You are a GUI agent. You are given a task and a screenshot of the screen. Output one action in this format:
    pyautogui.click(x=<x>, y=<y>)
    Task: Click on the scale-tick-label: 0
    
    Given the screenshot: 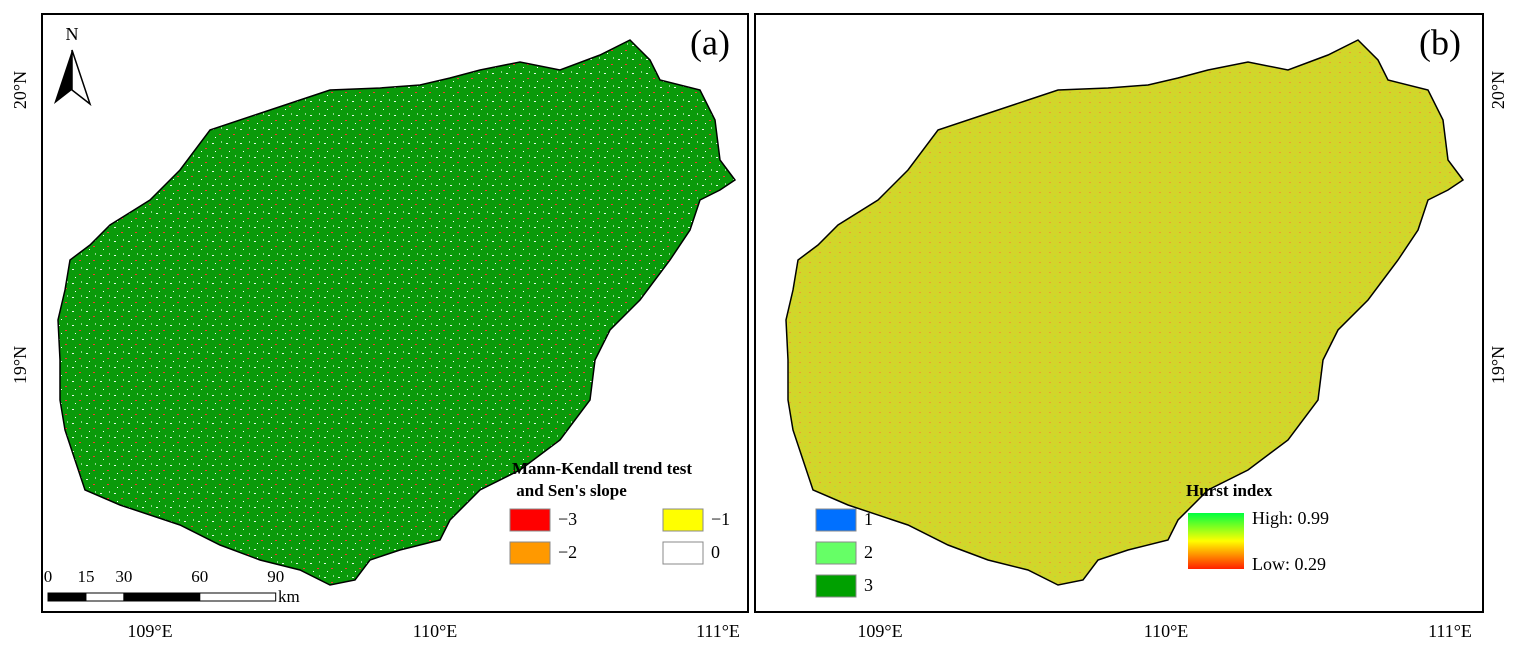 What is the action you would take?
    pyautogui.click(x=48, y=576)
    